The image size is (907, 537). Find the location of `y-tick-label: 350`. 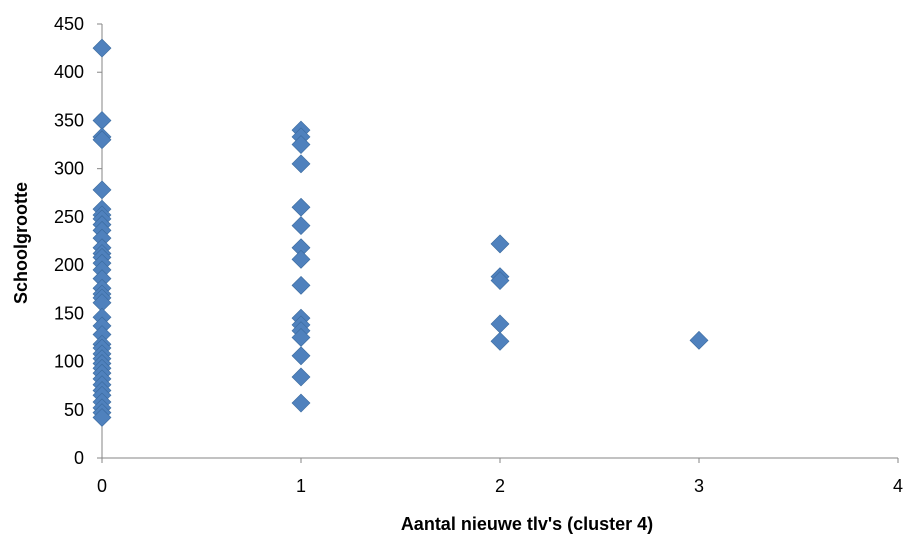

y-tick-label: 350 is located at coordinates (69, 120).